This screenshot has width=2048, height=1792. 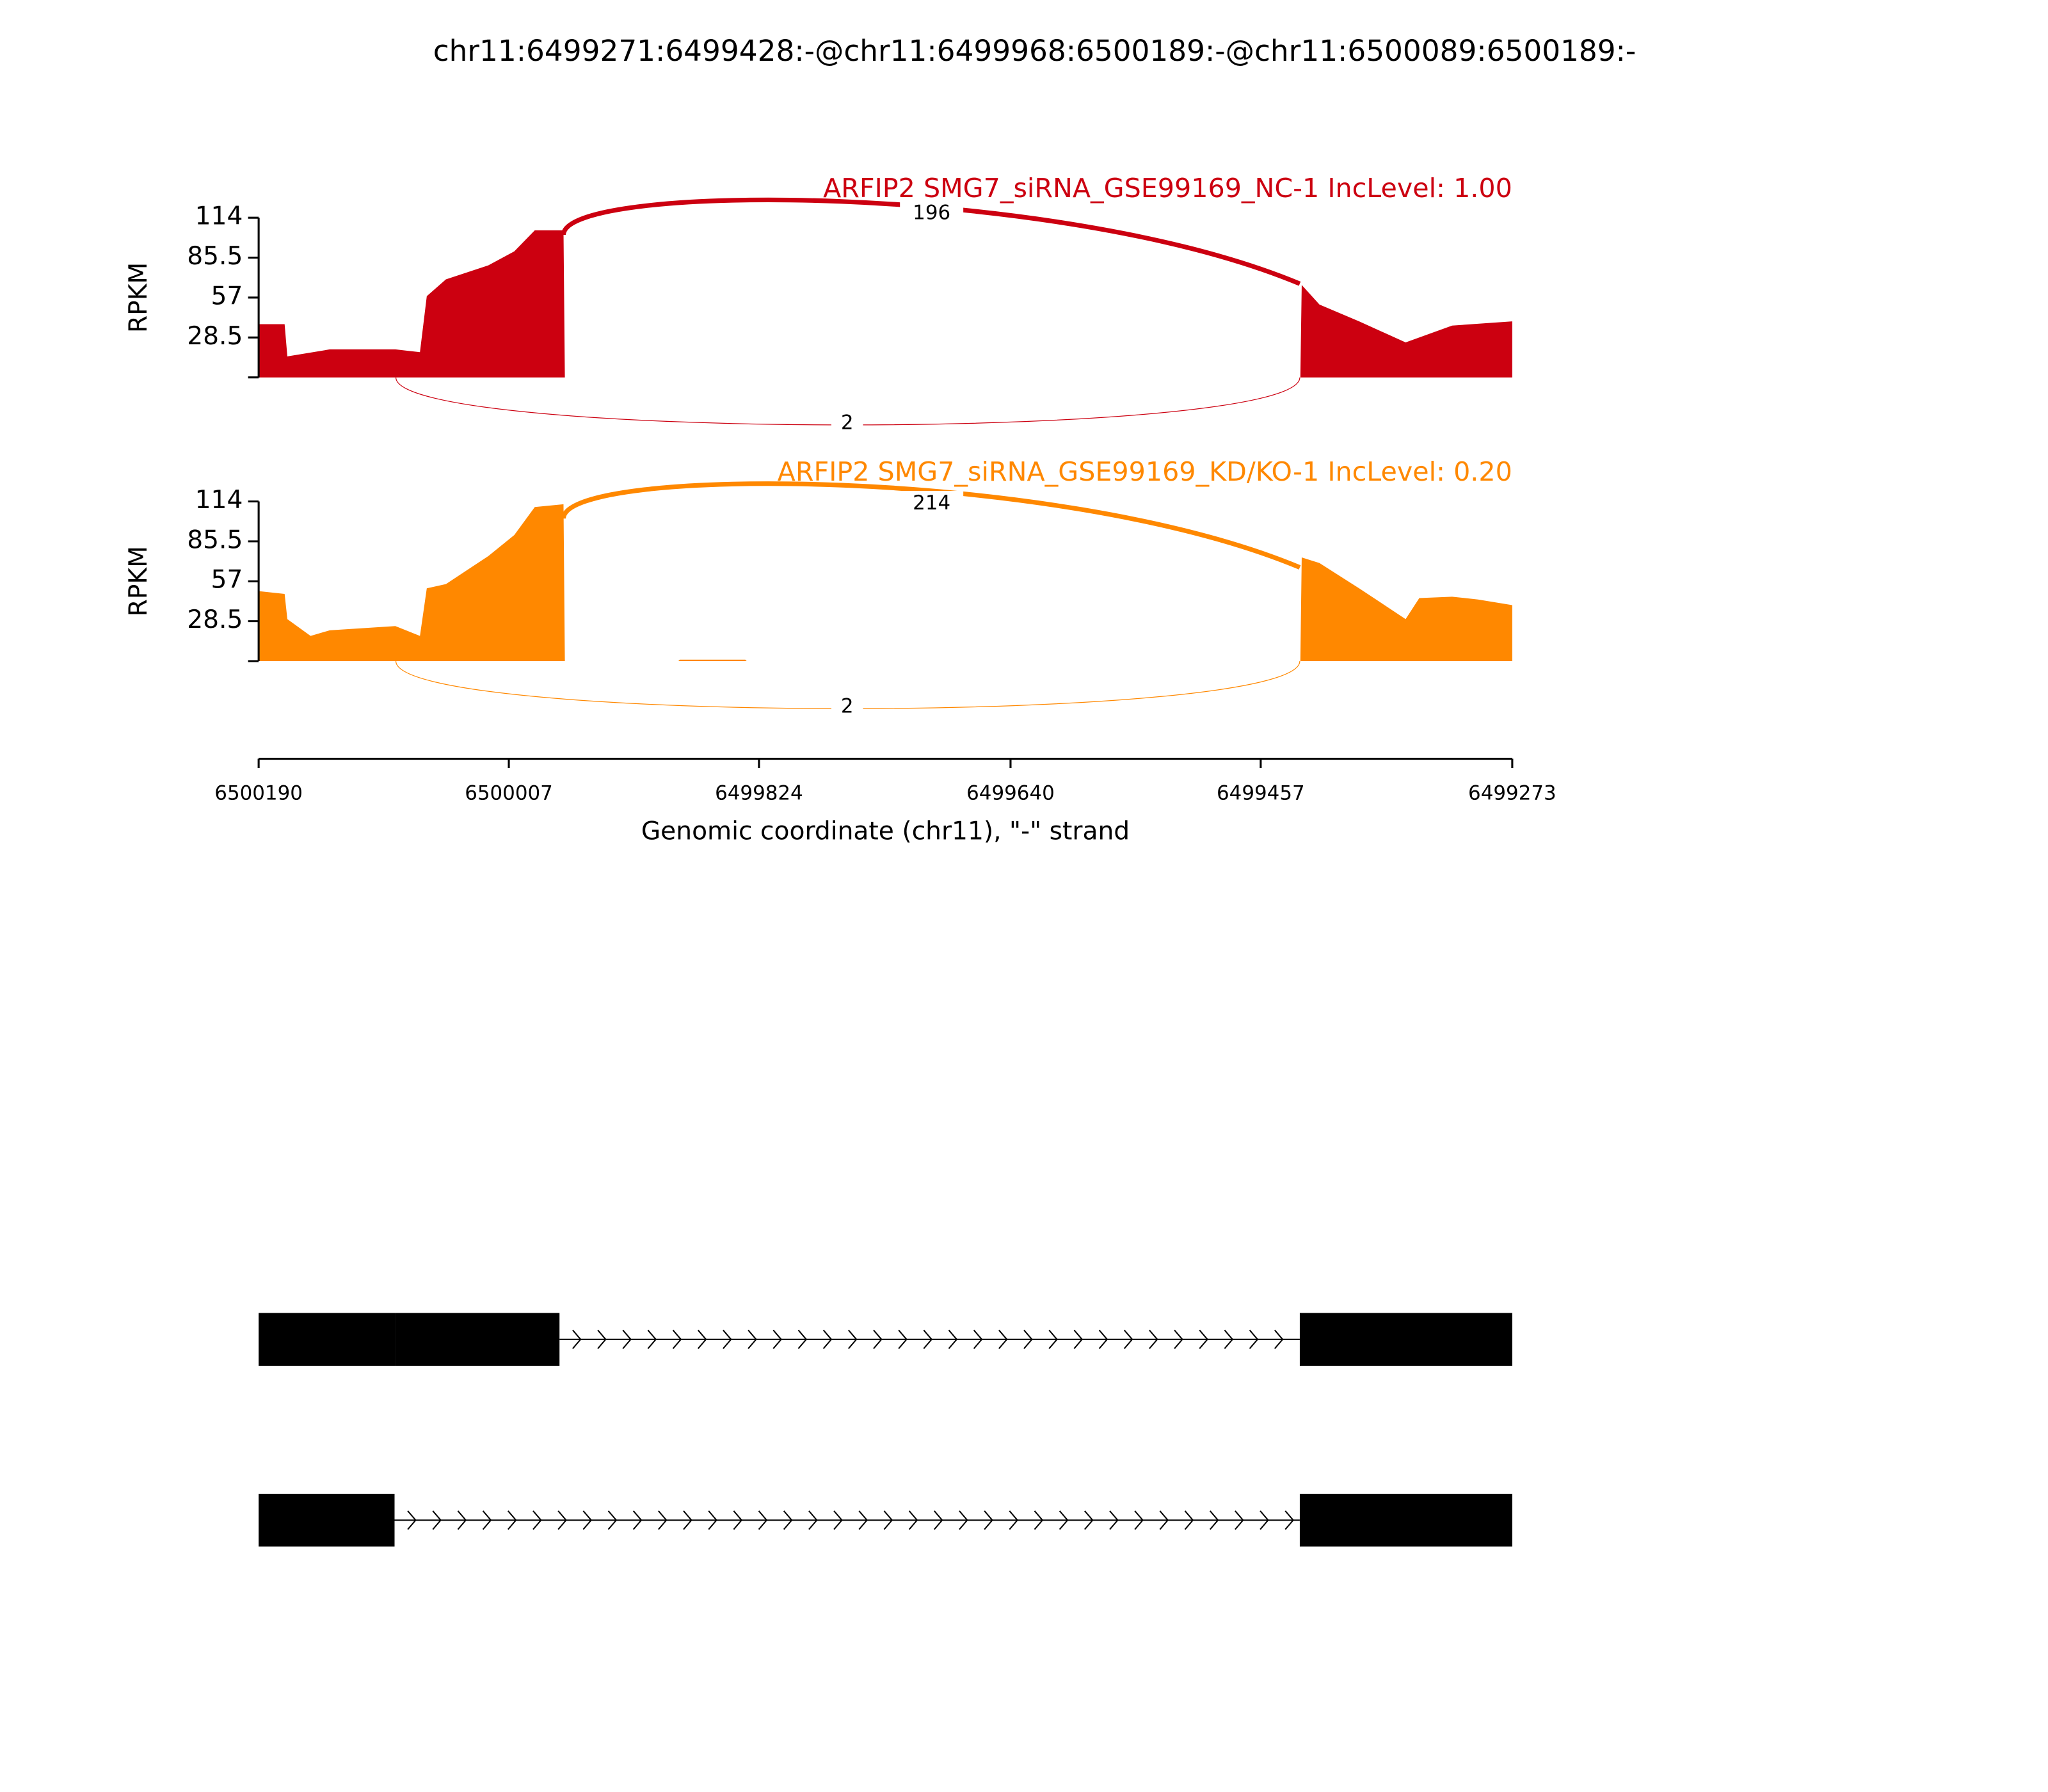 What do you see at coordinates (1261, 793) in the screenshot?
I see `x-tick-label: 6499457` at bounding box center [1261, 793].